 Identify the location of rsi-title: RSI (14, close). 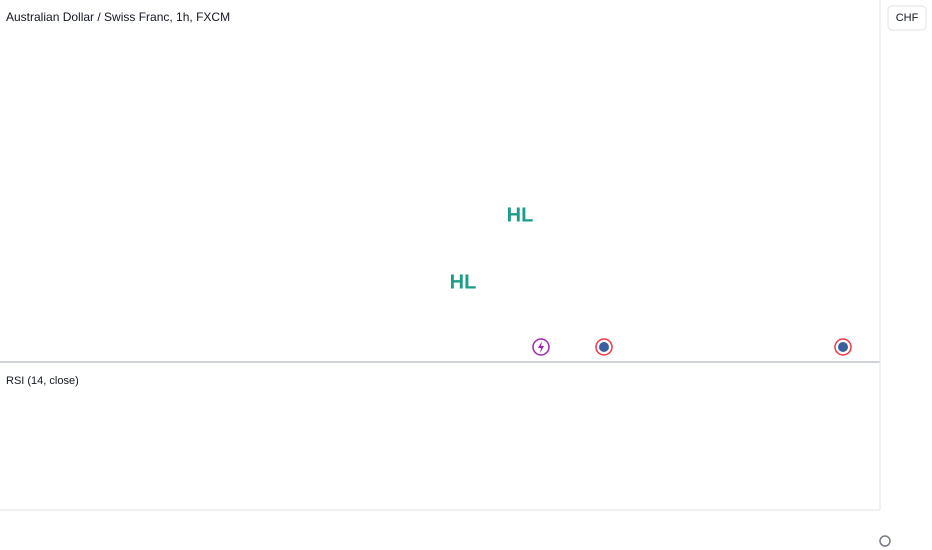
(42, 381).